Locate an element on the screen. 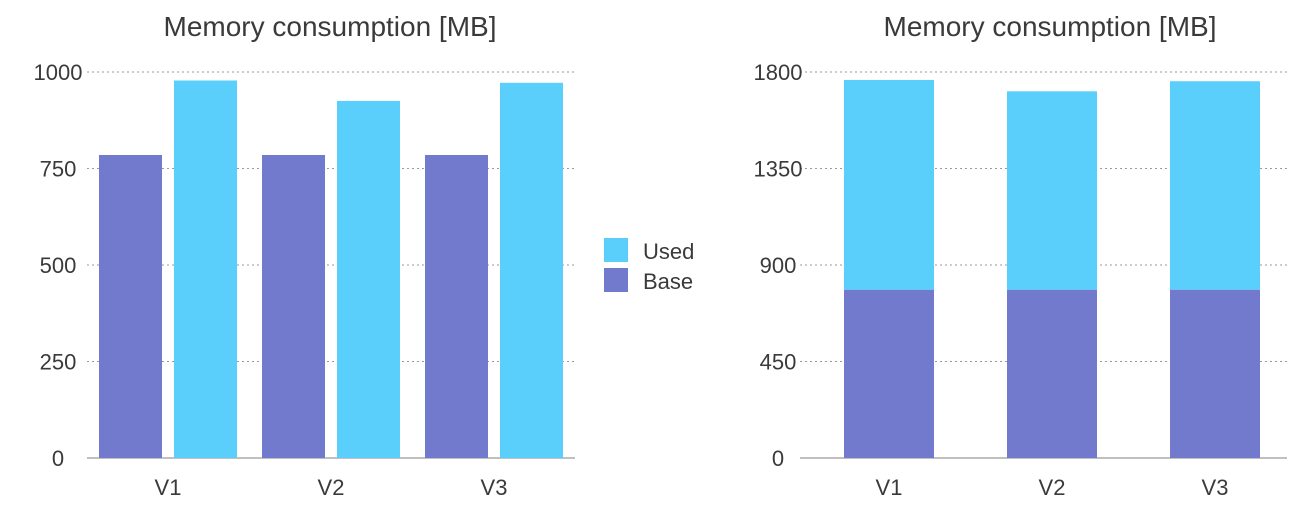 The image size is (1308, 507). y-tick-label: 1350 is located at coordinates (778, 169).